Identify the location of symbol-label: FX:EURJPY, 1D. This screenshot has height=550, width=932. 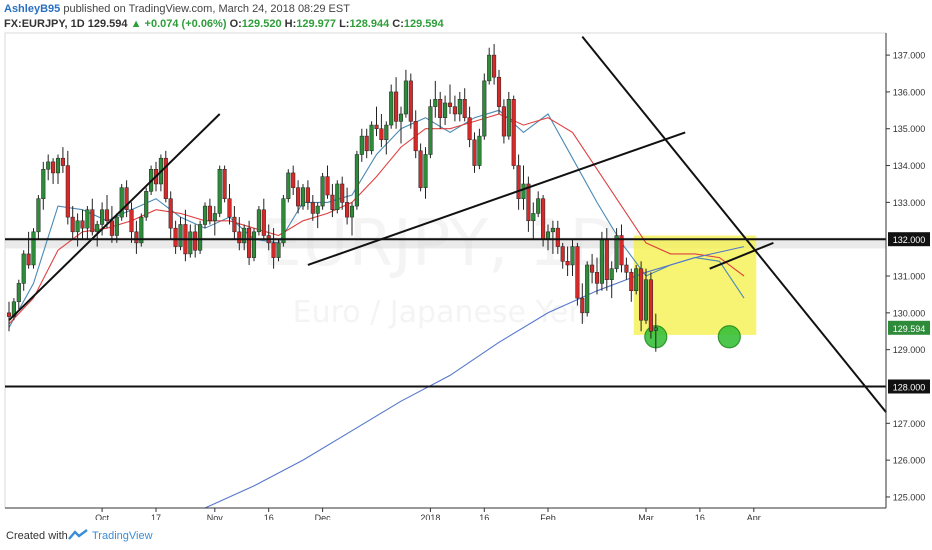
(44, 24).